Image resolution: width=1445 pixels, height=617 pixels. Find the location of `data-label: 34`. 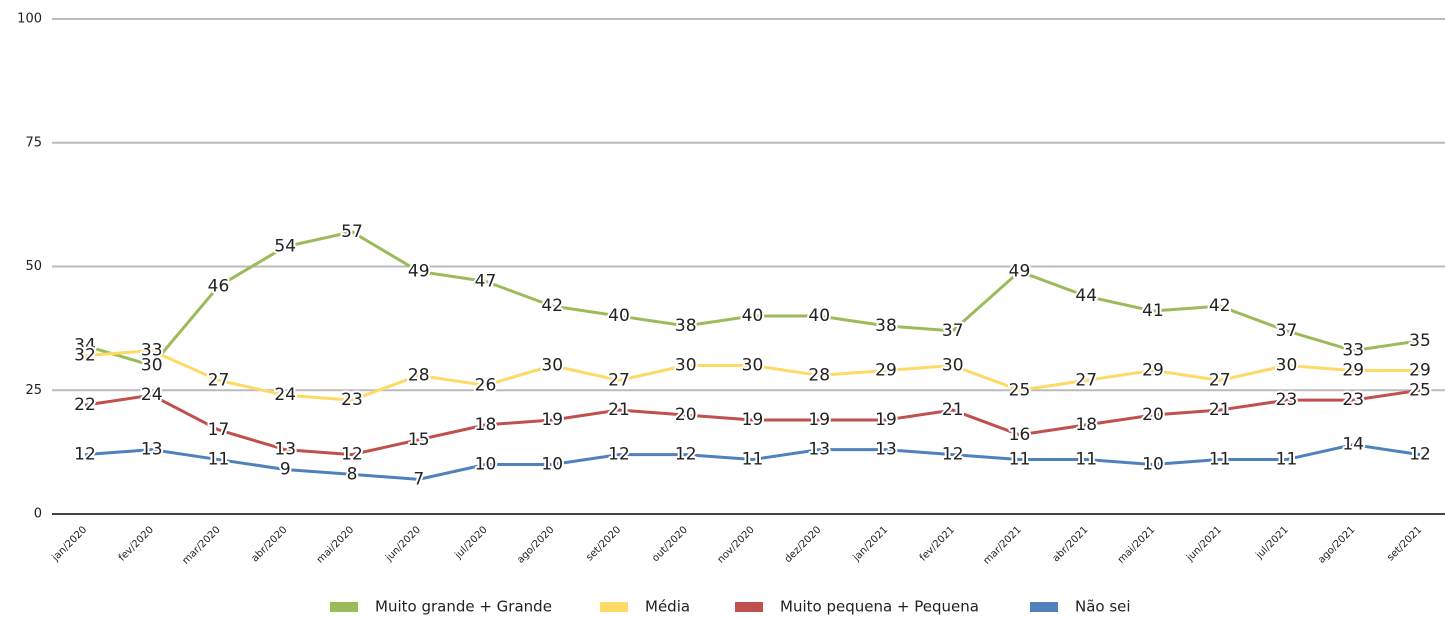

data-label: 34 is located at coordinates (85, 346).